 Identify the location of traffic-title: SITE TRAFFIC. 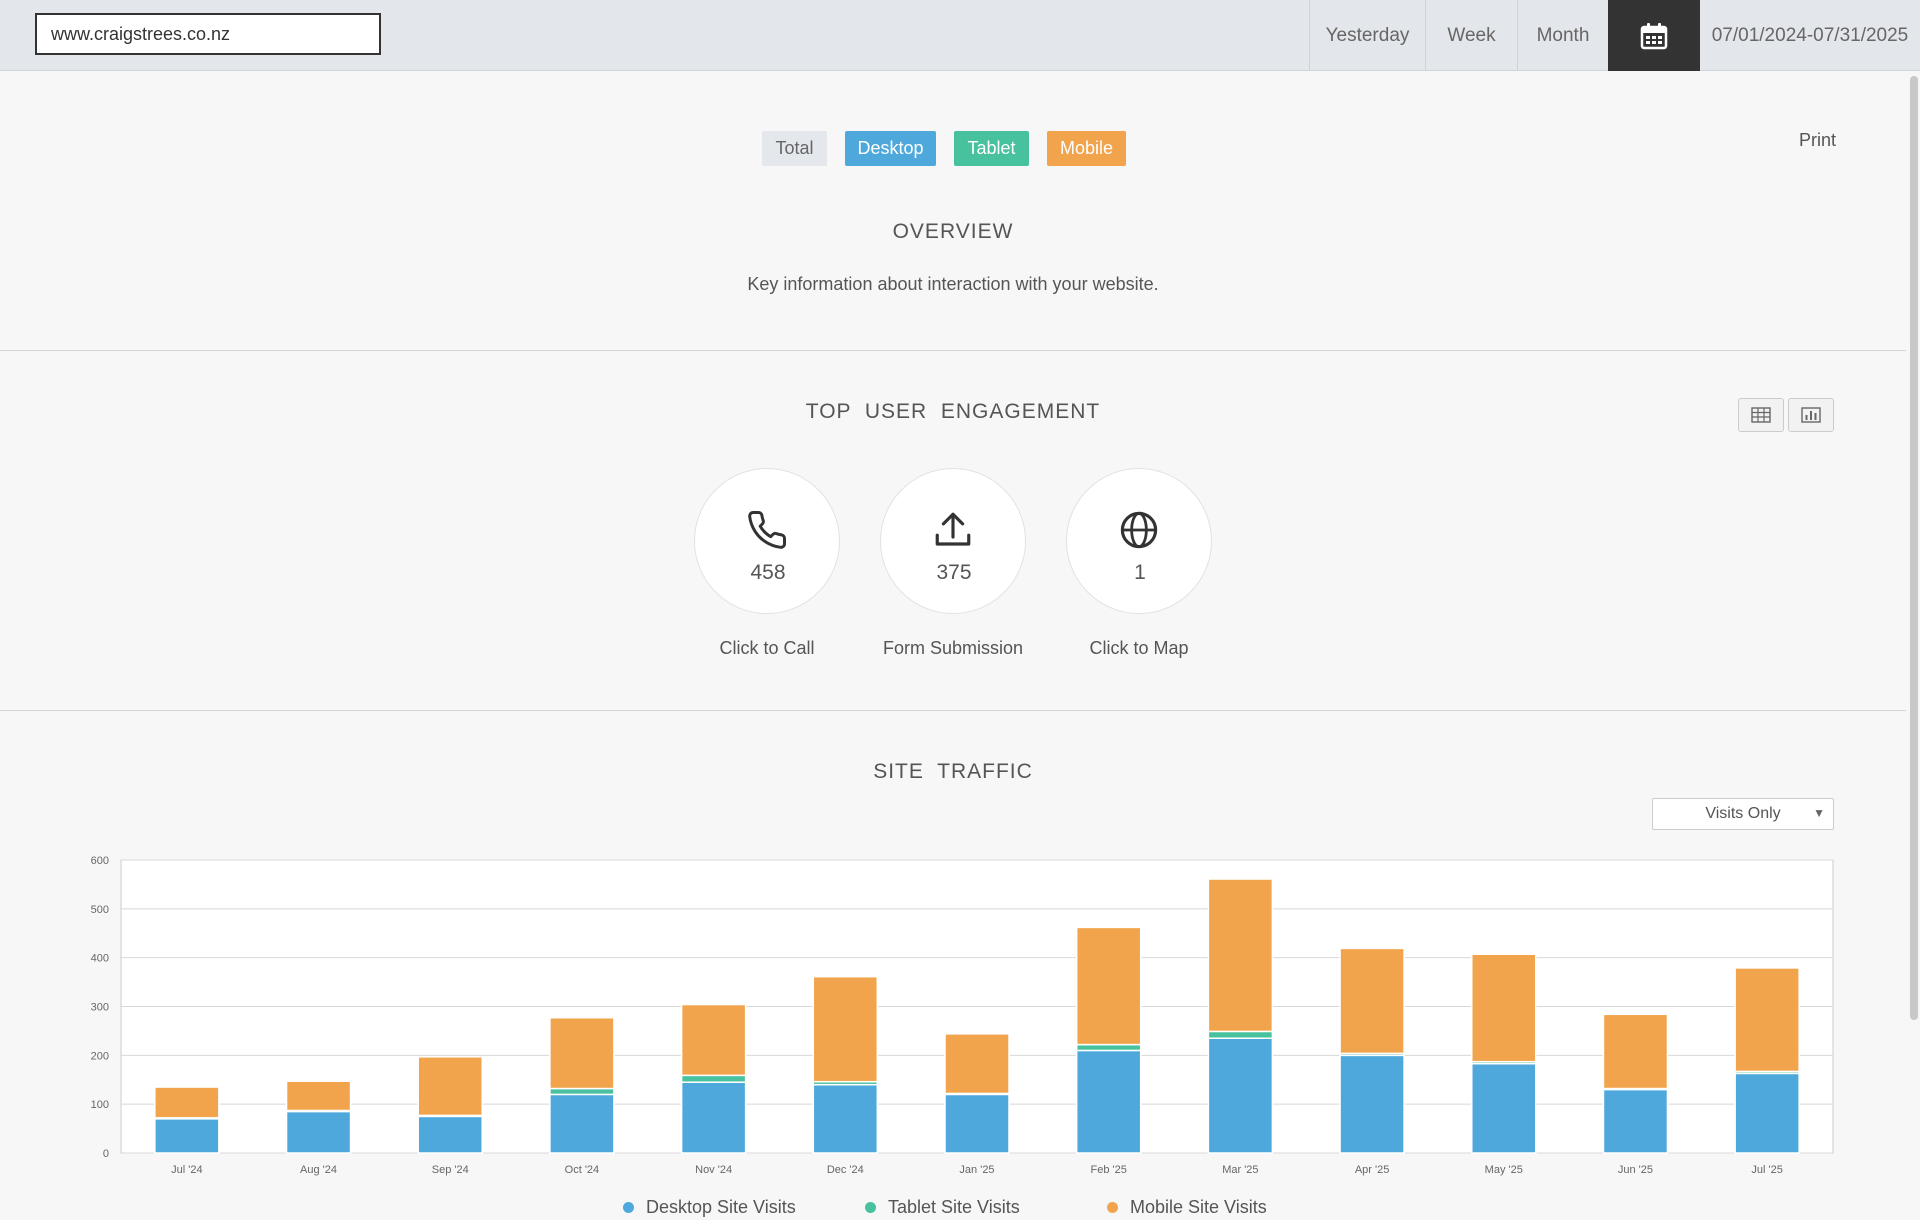
(953, 771).